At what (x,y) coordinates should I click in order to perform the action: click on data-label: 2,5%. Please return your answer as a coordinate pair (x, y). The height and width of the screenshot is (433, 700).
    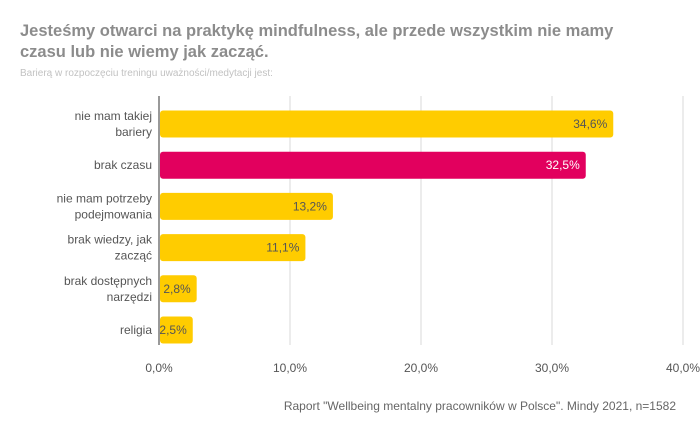
    Looking at the image, I should click on (173, 330).